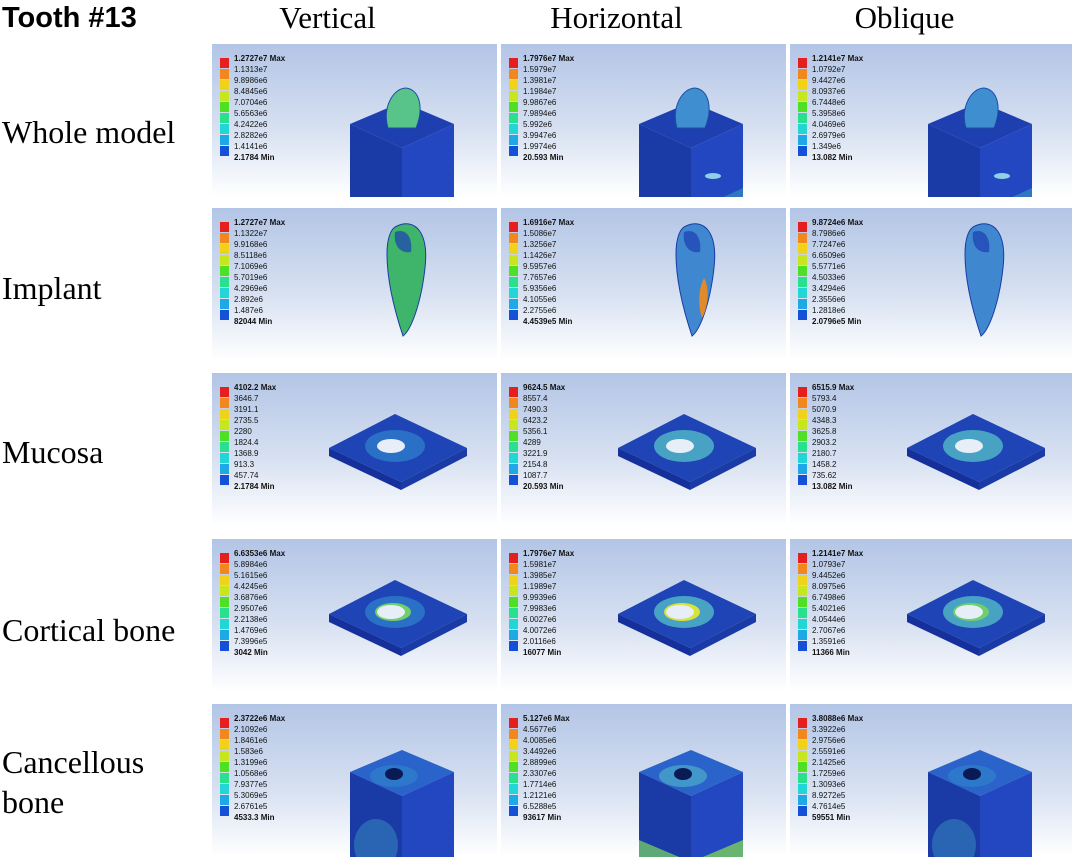 The image size is (1072, 866). What do you see at coordinates (253, 321) in the screenshot?
I see `legend-min-value: 82044 Min` at bounding box center [253, 321].